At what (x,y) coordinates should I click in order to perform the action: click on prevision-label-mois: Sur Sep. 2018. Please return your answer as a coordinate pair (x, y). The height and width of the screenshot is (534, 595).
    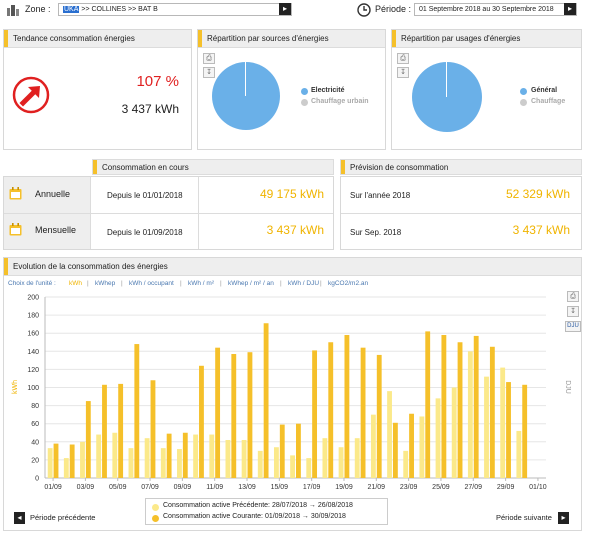
    Looking at the image, I should click on (376, 232).